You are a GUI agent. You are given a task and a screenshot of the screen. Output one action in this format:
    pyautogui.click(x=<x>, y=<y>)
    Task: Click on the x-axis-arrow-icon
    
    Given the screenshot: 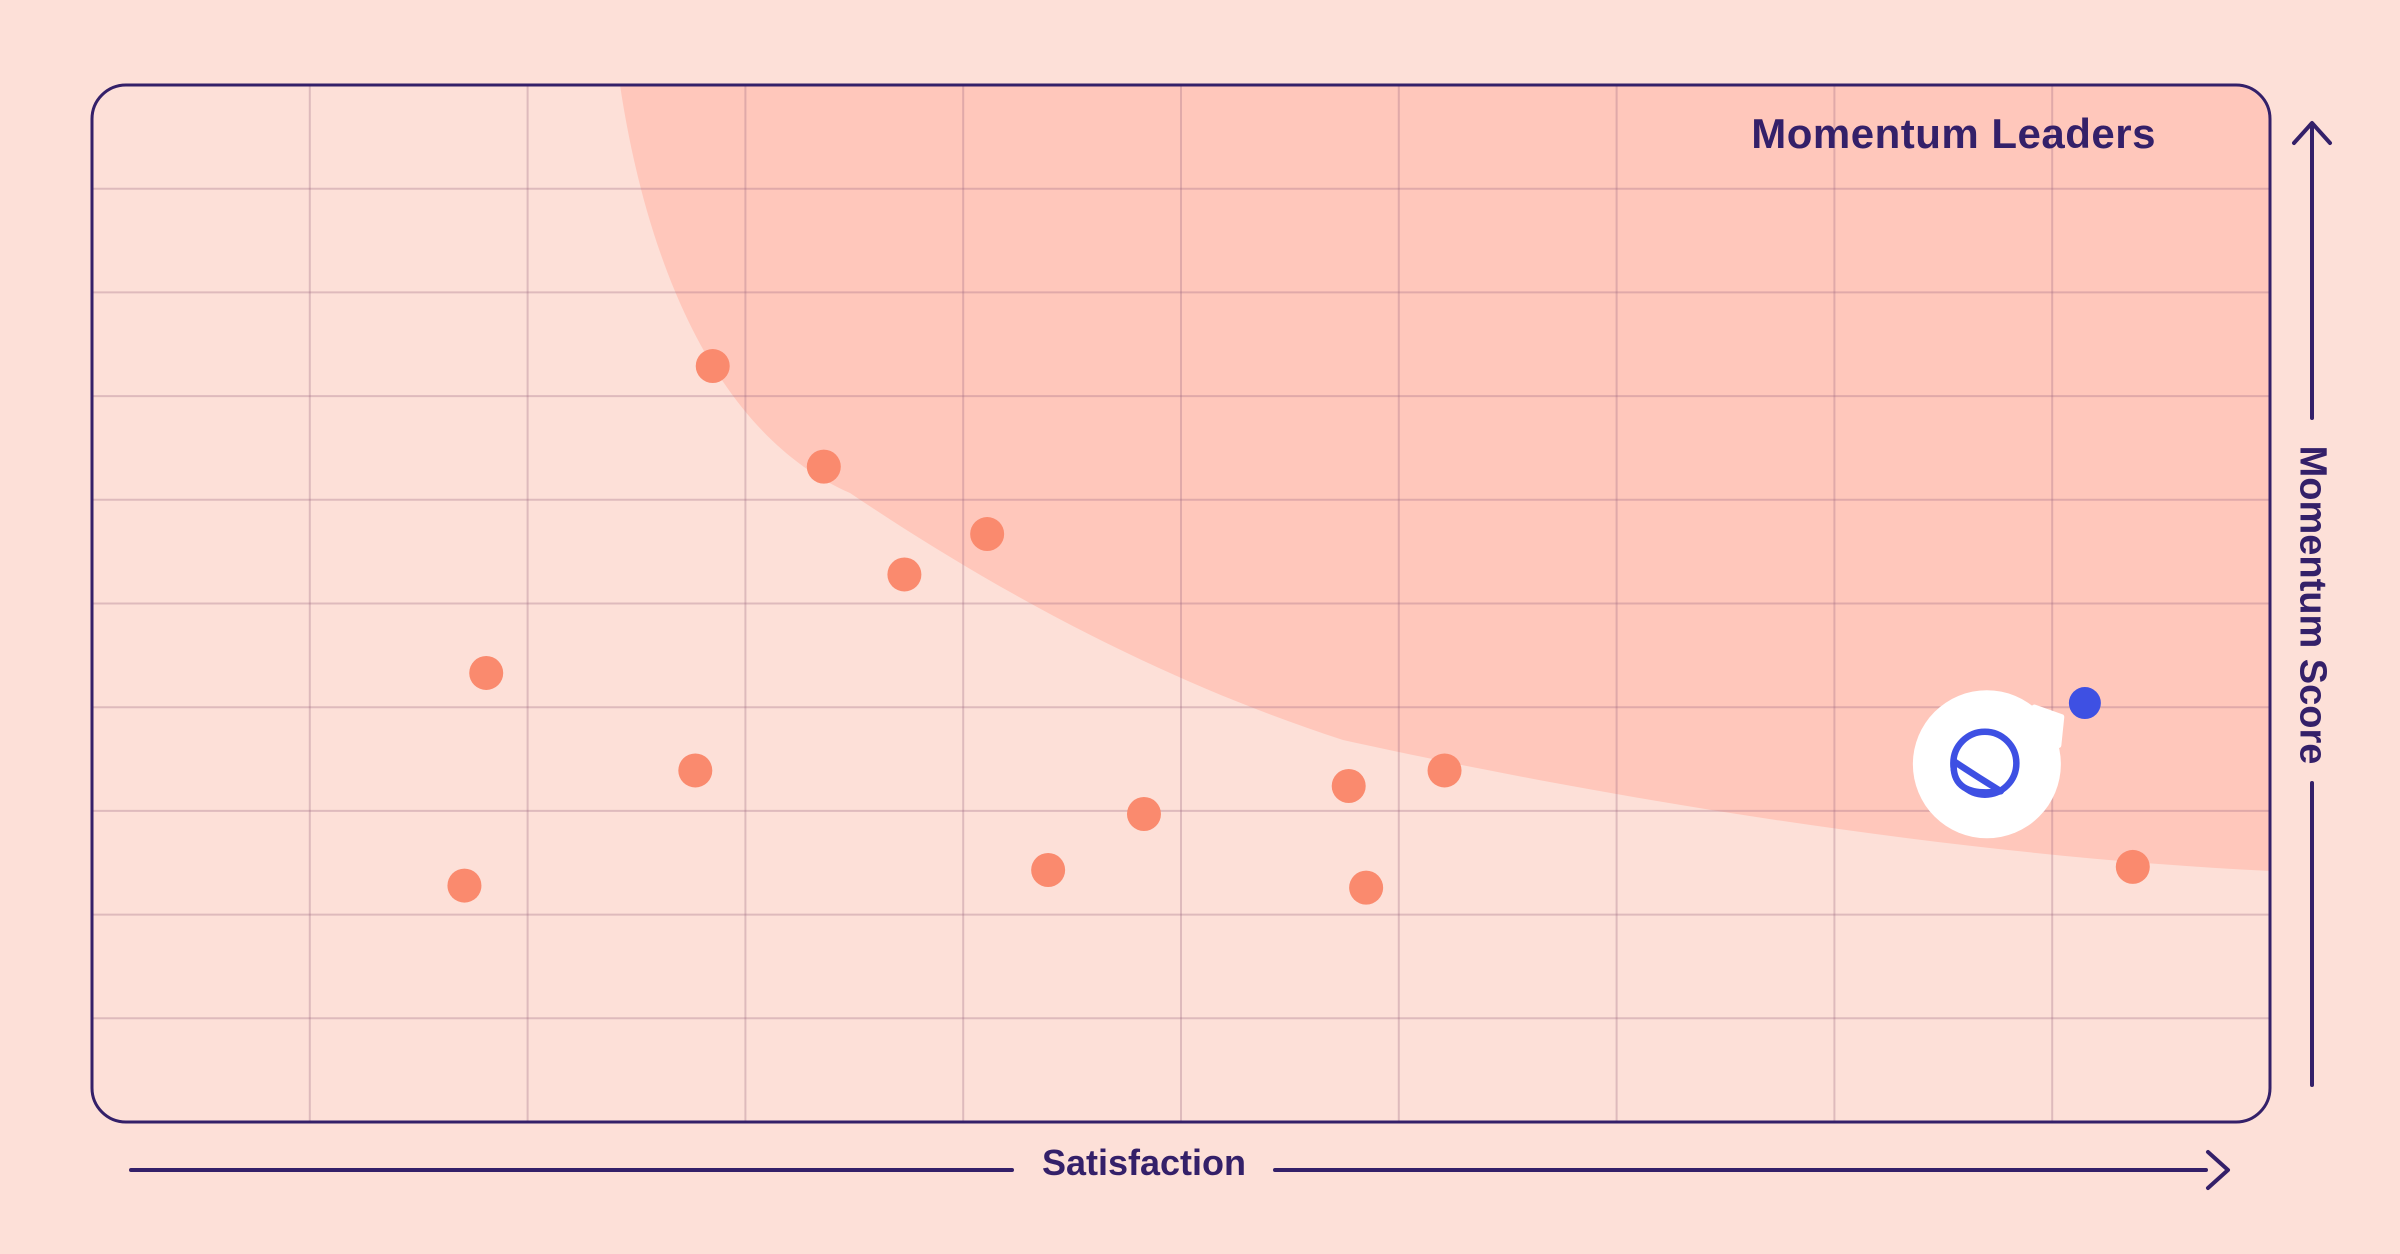 What is the action you would take?
    pyautogui.click(x=2218, y=1170)
    